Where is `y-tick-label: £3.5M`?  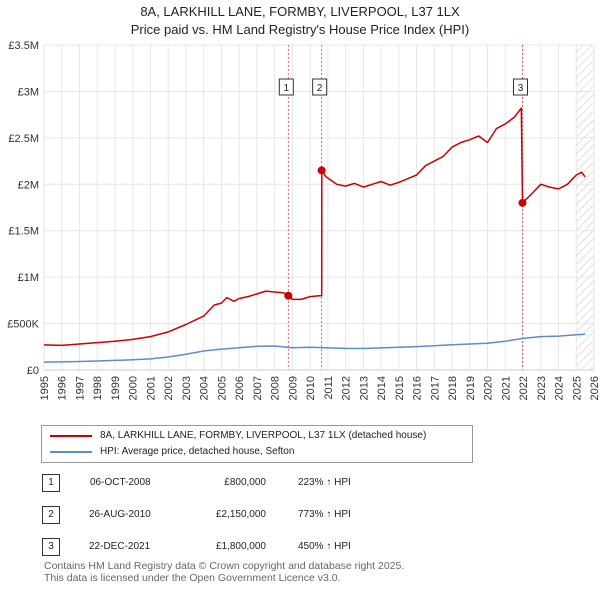 y-tick-label: £3.5M is located at coordinates (23, 46).